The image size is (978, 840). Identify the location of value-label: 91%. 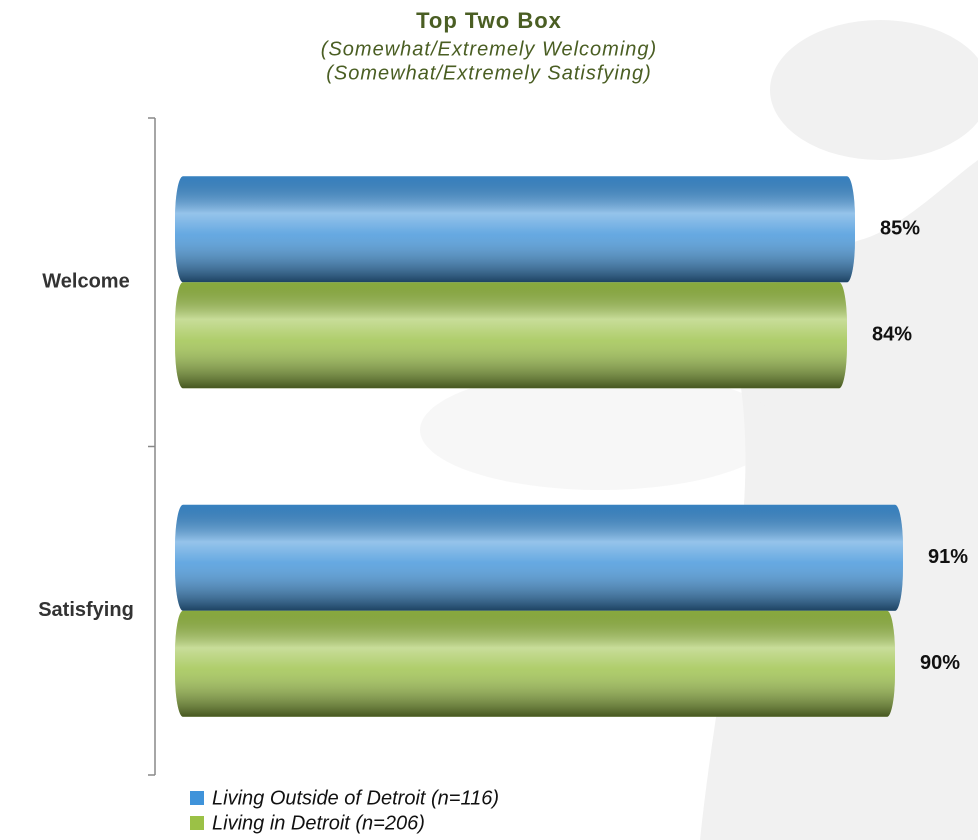
(948, 557).